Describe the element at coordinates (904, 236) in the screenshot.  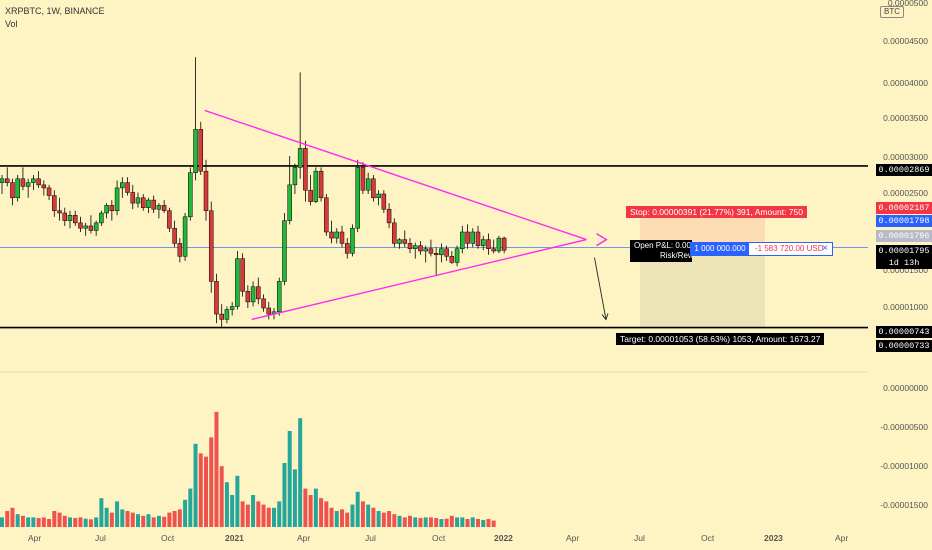
I see `entry2-price-badge: 0.00001796` at that location.